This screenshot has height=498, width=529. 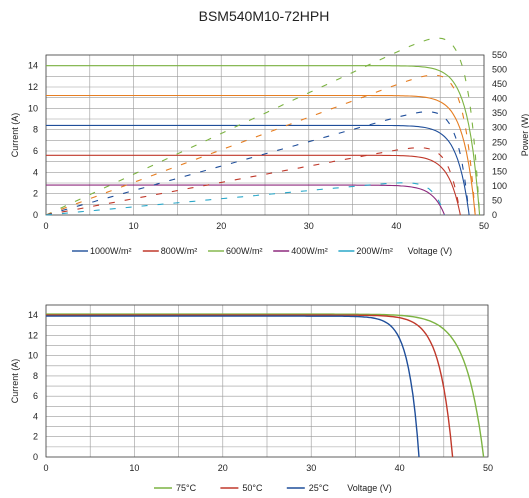 I want to click on legend-label: 800W/m², so click(x=179, y=251).